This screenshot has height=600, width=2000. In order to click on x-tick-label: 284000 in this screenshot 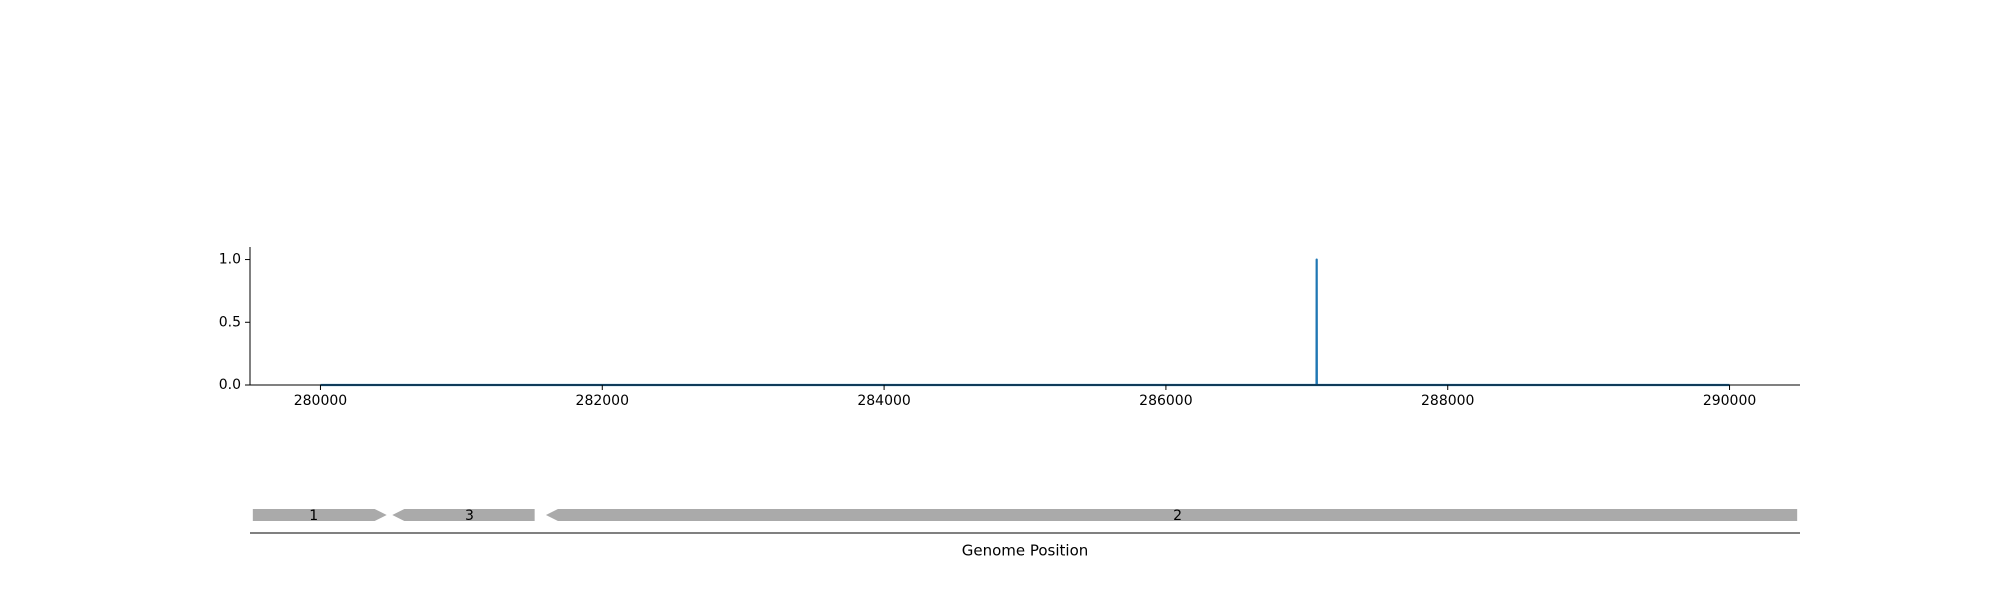, I will do `click(883, 401)`.